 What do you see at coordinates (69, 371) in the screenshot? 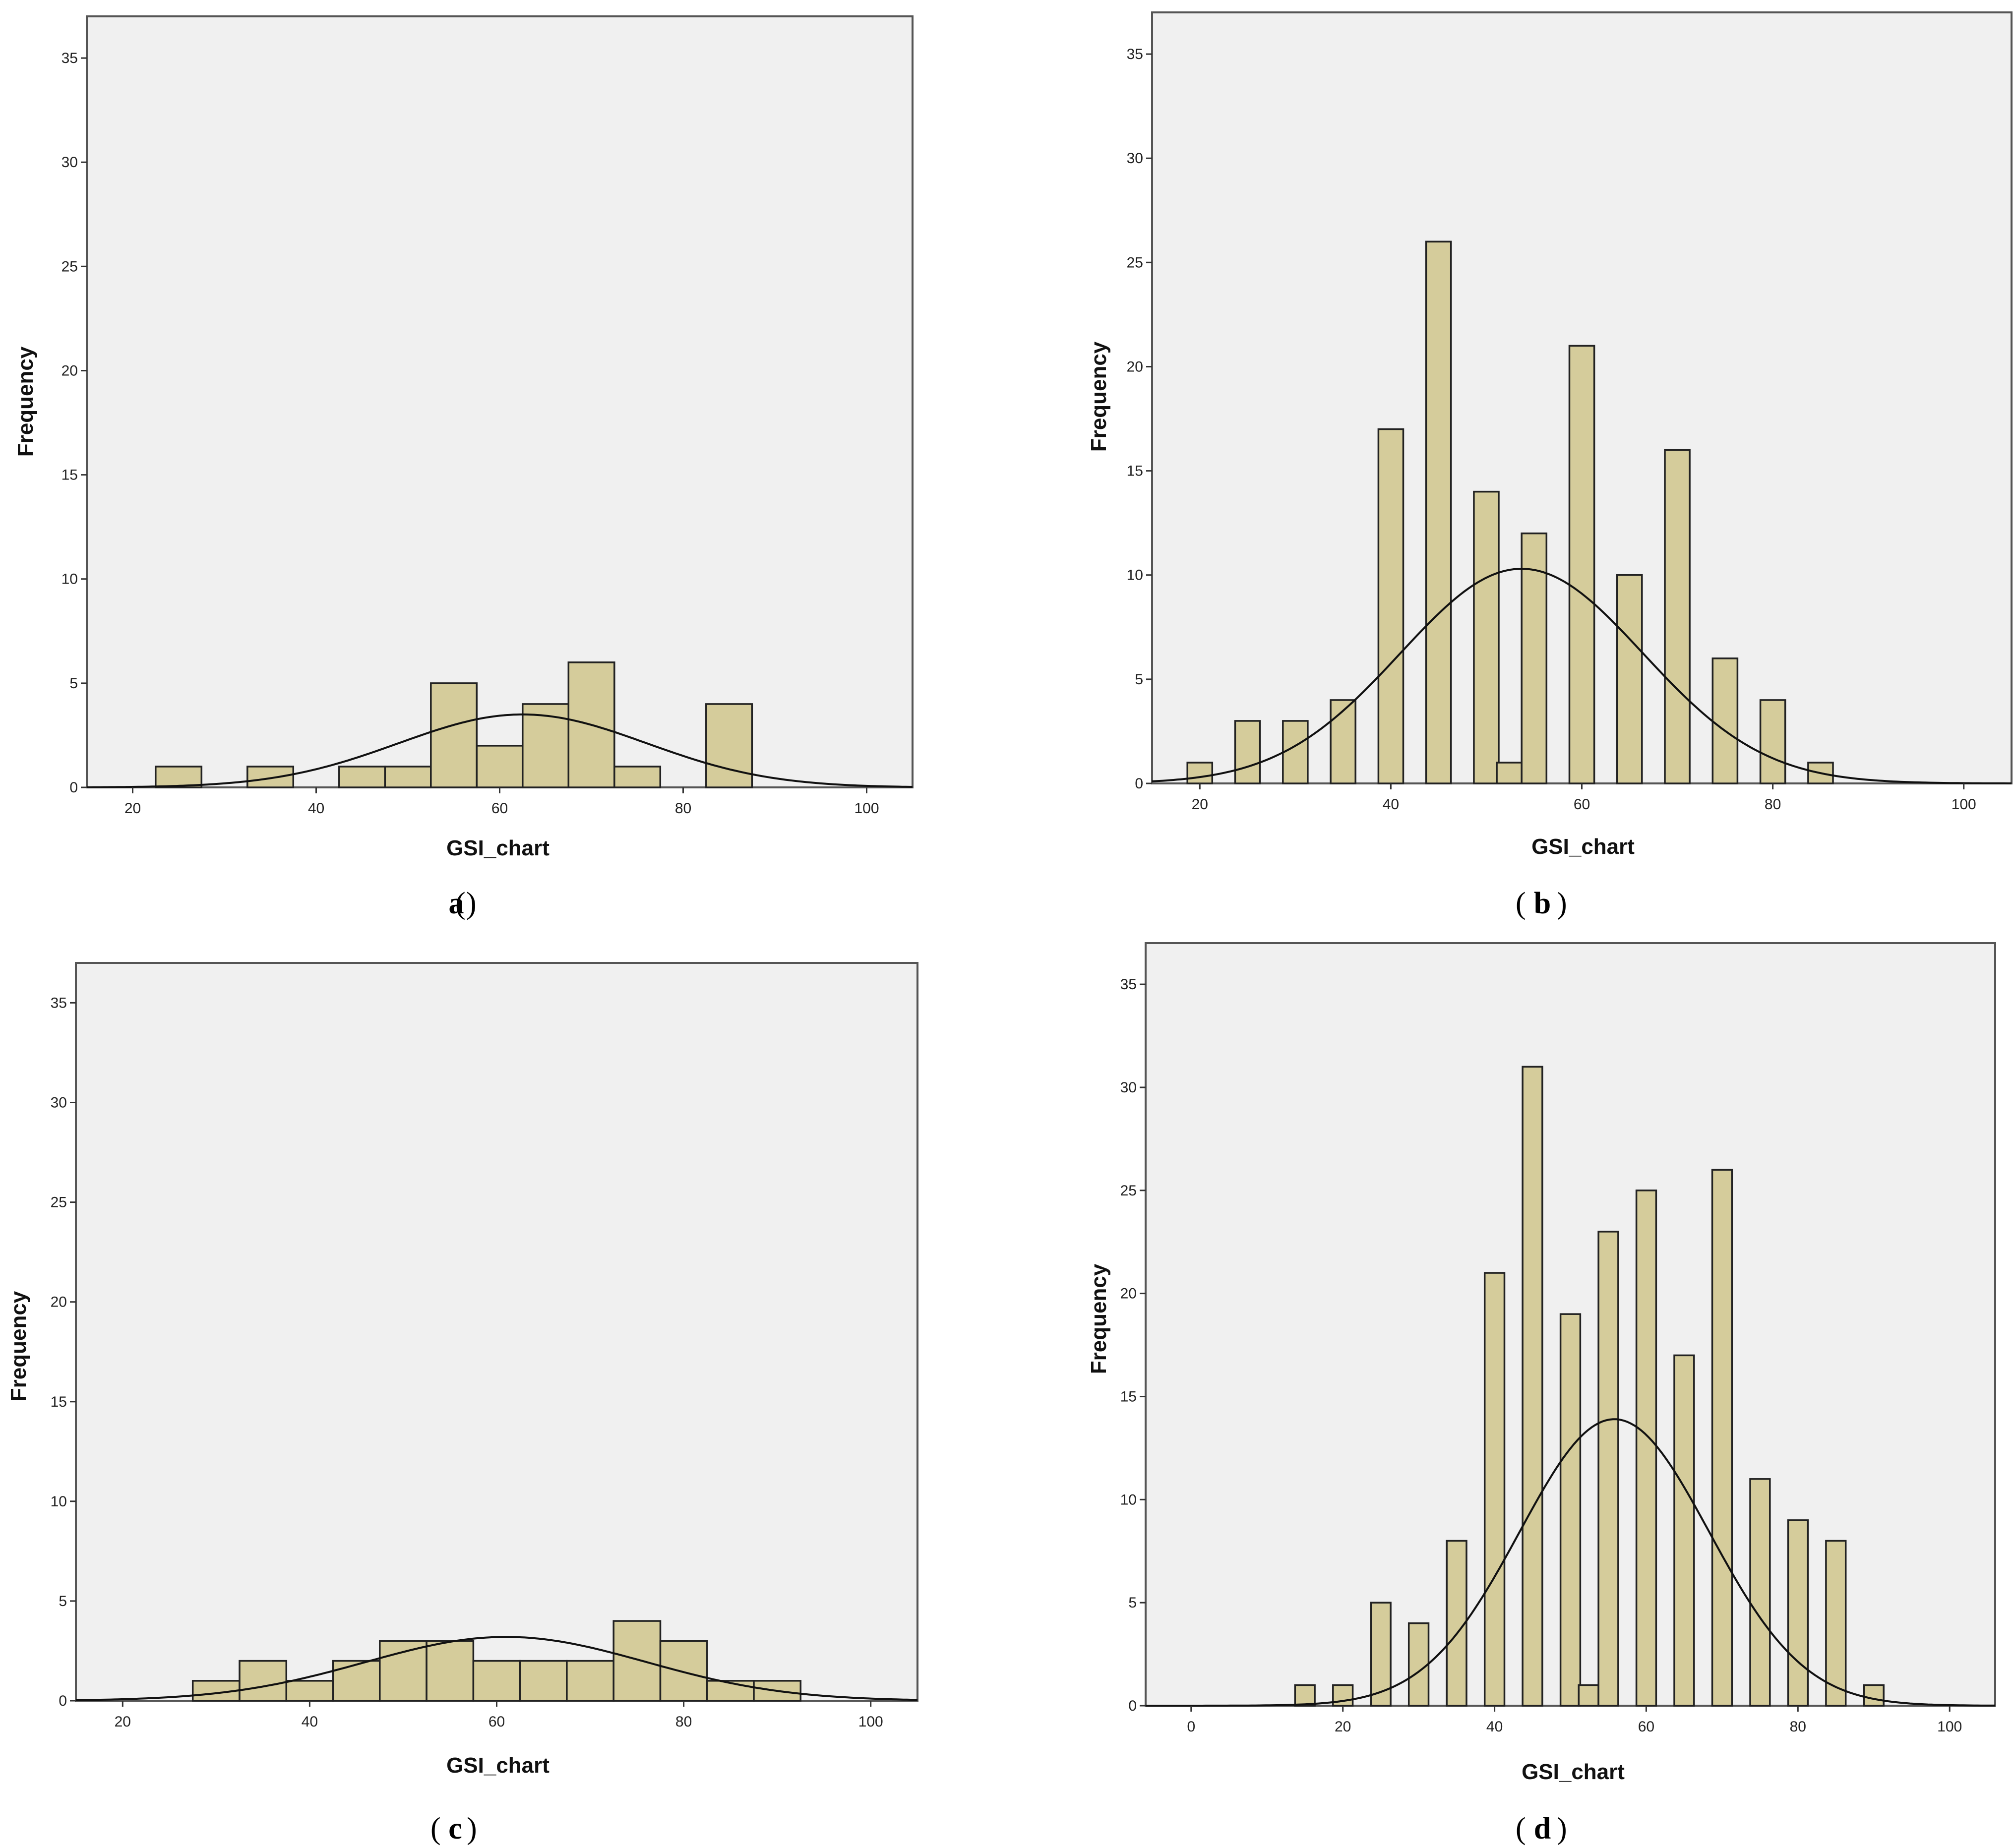
I see `y-tick-label-20: 20` at bounding box center [69, 371].